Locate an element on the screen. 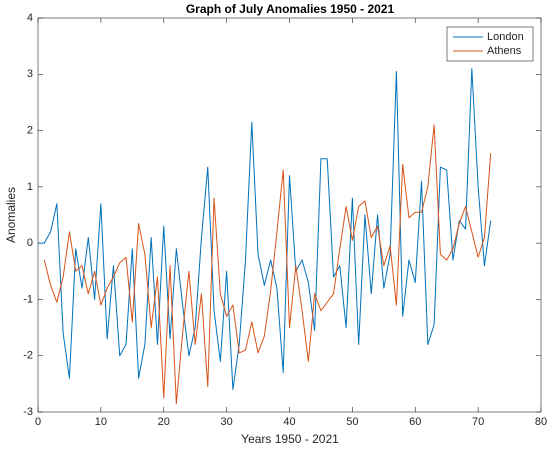  x-axis-label: Years 1950 - 2021 is located at coordinates (290, 439).